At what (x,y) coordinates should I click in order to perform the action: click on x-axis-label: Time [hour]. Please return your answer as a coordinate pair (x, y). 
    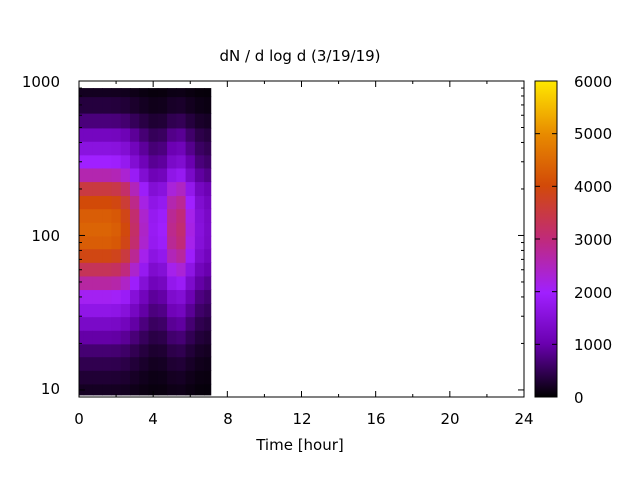
    Looking at the image, I should click on (299, 445).